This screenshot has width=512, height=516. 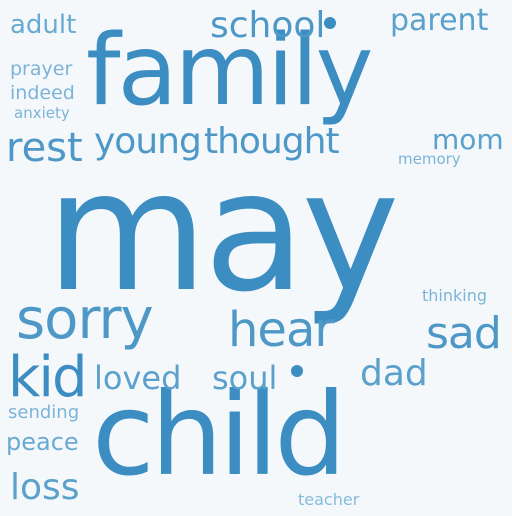 What do you see at coordinates (455, 295) in the screenshot?
I see `word-thinking: thinking` at bounding box center [455, 295].